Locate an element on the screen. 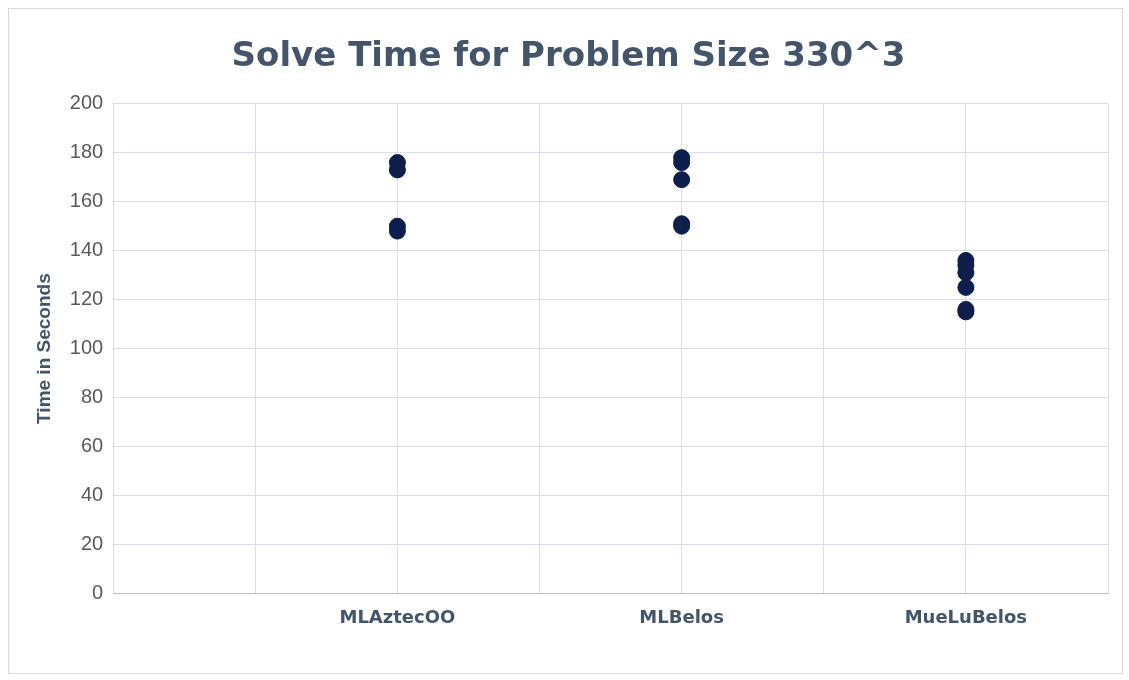 The height and width of the screenshot is (680, 1129). y-tick-label: 120 is located at coordinates (86, 298).